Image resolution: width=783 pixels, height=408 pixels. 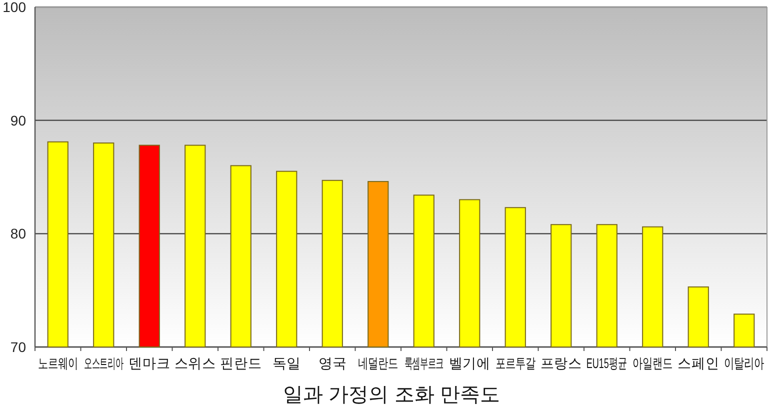 What do you see at coordinates (699, 364) in the screenshot?
I see `x-tick-label: 스페인` at bounding box center [699, 364].